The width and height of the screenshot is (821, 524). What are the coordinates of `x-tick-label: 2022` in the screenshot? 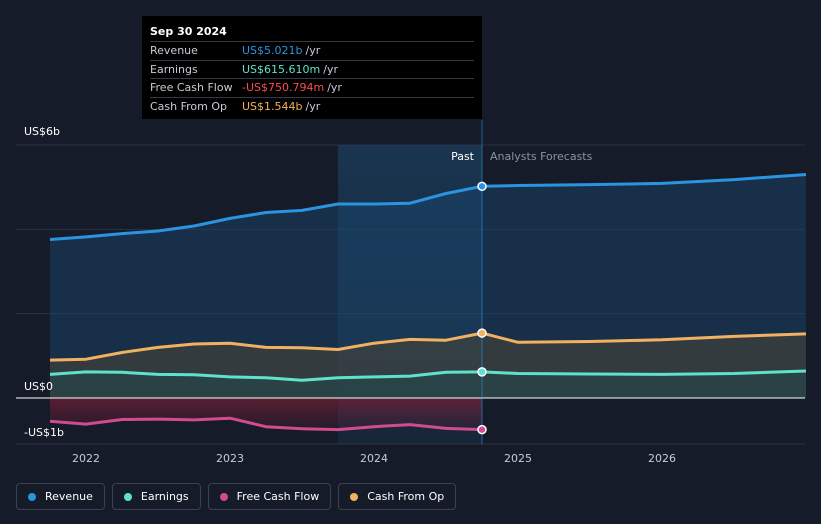 It's located at (86, 458).